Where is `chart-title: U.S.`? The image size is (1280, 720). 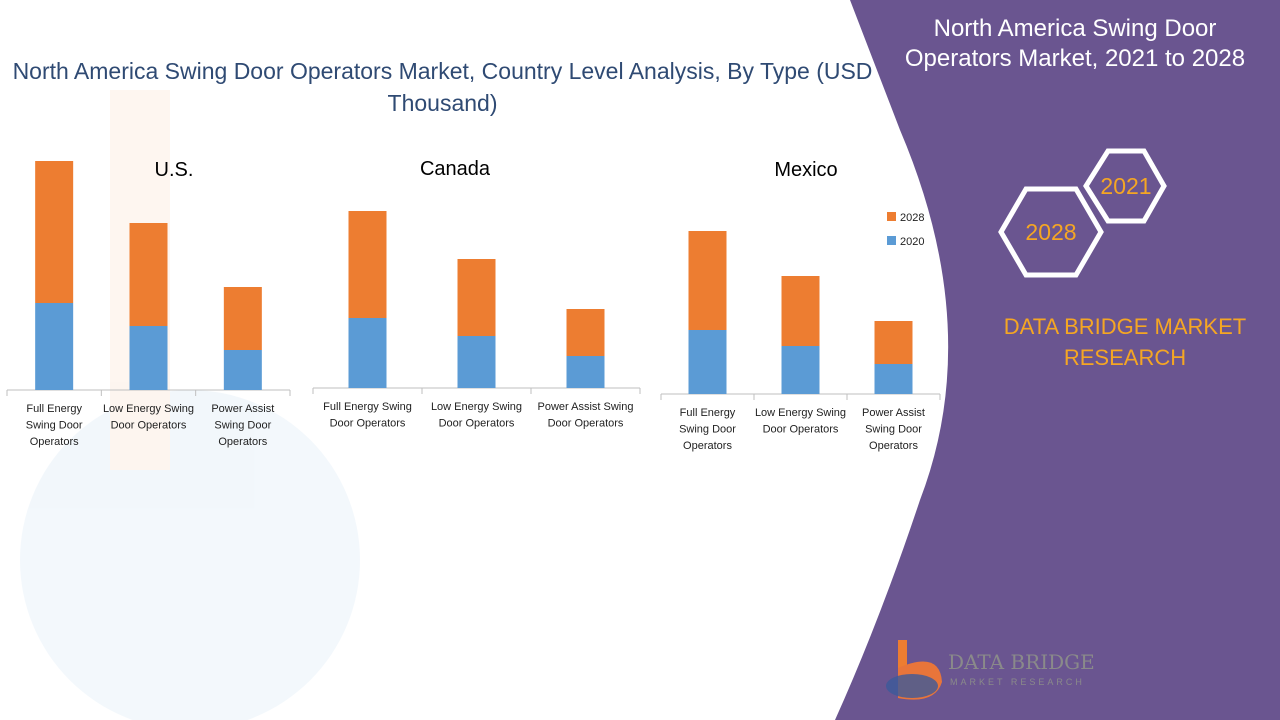 chart-title: U.S. is located at coordinates (174, 170).